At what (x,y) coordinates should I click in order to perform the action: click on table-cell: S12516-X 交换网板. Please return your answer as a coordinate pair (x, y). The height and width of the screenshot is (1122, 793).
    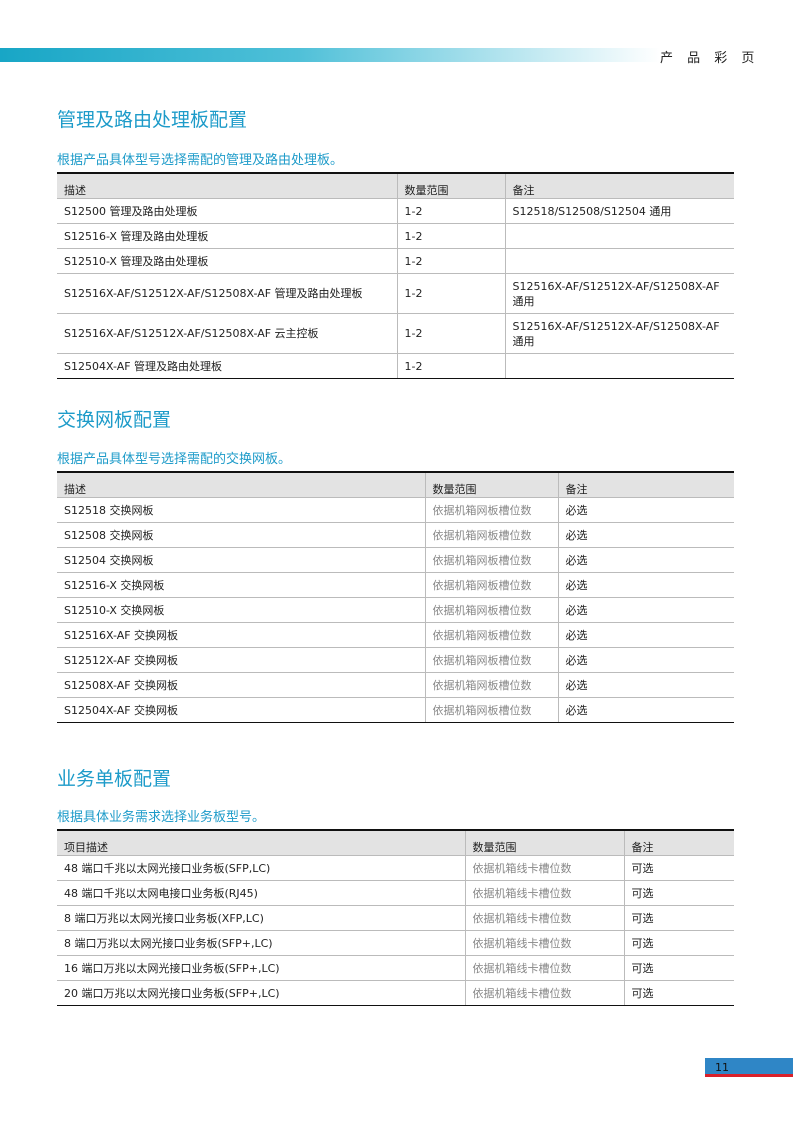
    Looking at the image, I should click on (241, 585).